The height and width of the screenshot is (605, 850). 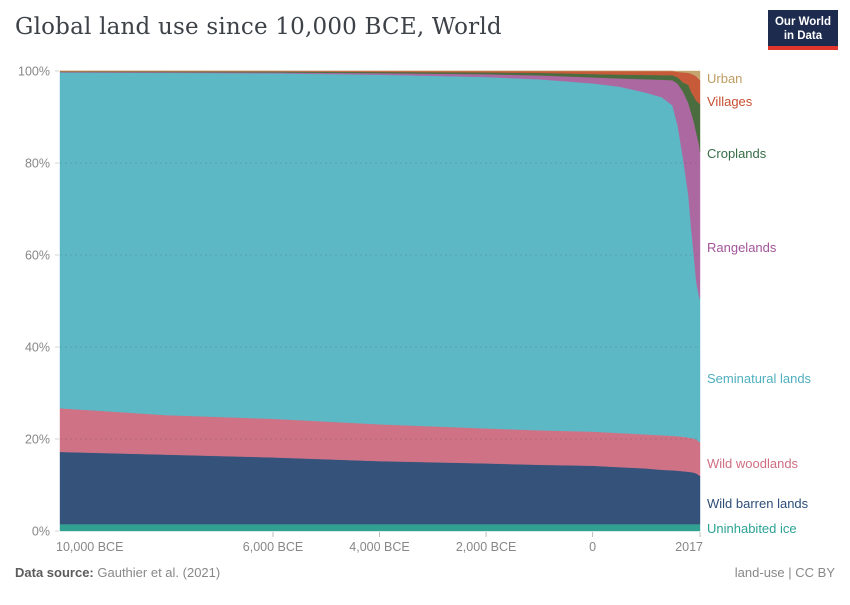 What do you see at coordinates (752, 528) in the screenshot?
I see `legend-label-uninhabited-ice: Uninhabited ice` at bounding box center [752, 528].